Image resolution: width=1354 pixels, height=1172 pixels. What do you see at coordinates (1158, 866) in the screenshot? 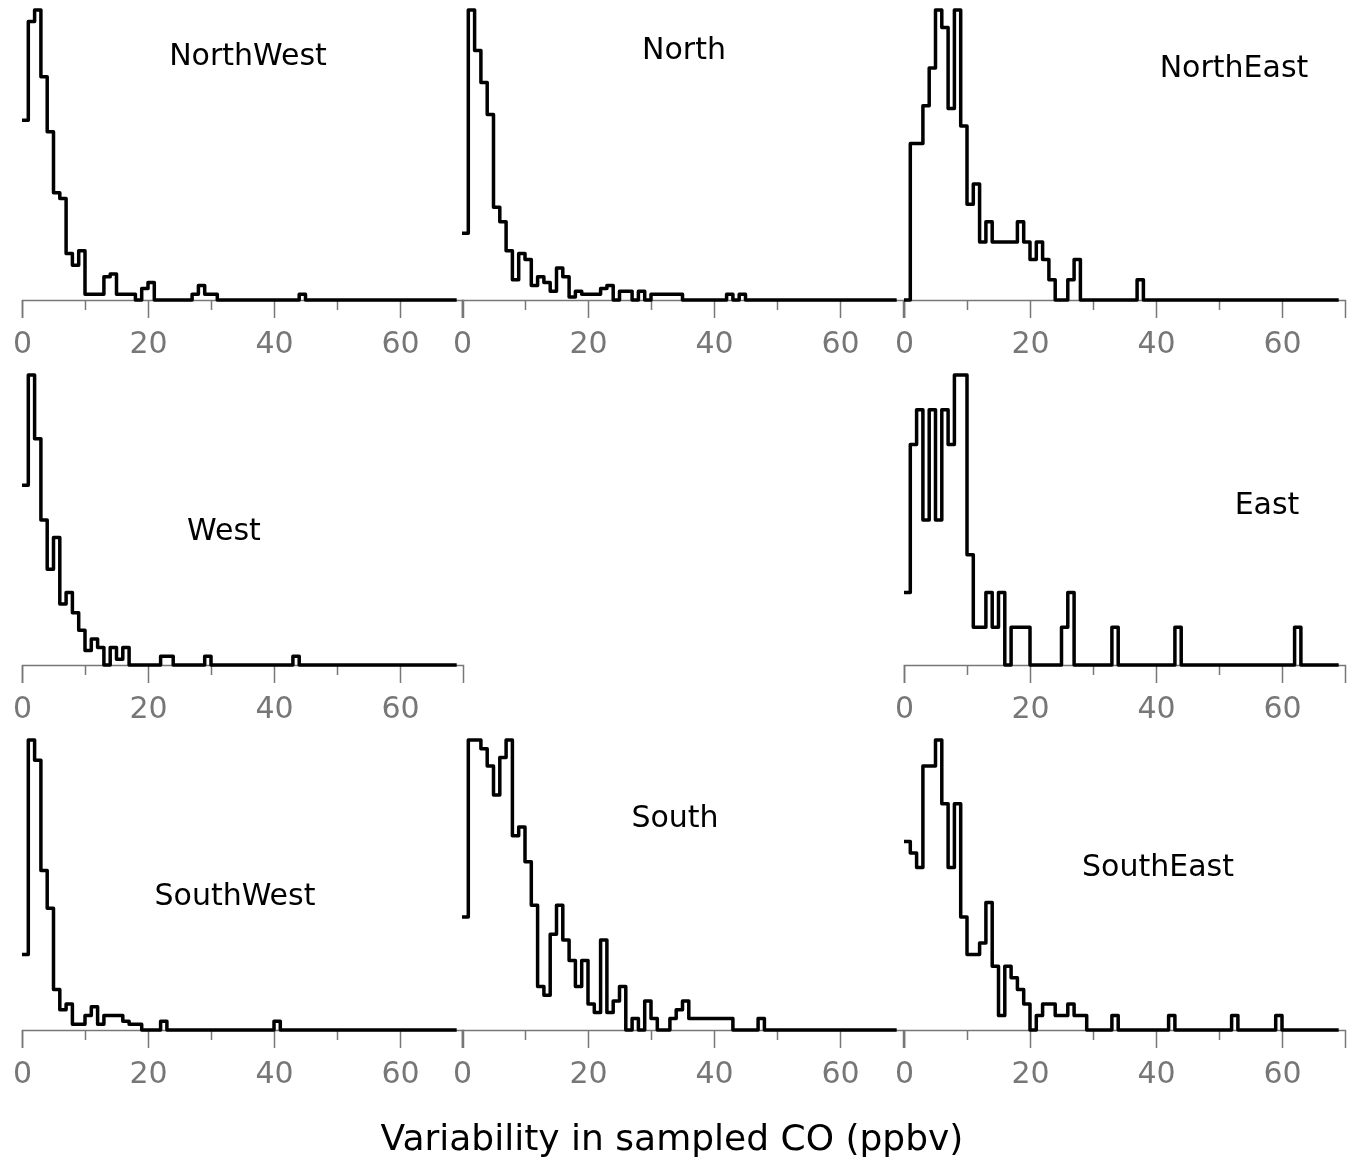
I see `text: SouthEast` at bounding box center [1158, 866].